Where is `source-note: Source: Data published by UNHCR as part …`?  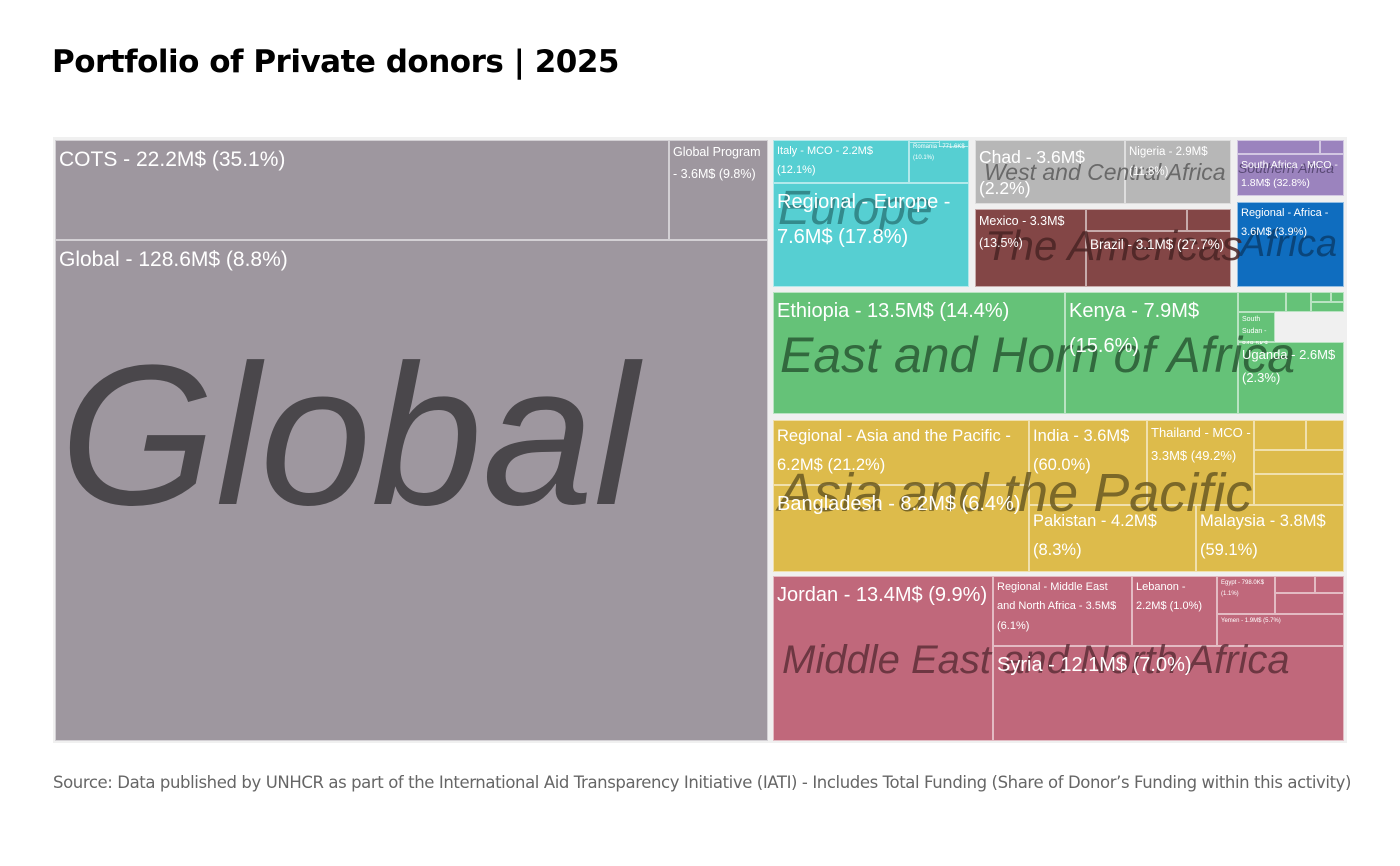 source-note: Source: Data published by UNHCR as part … is located at coordinates (702, 782).